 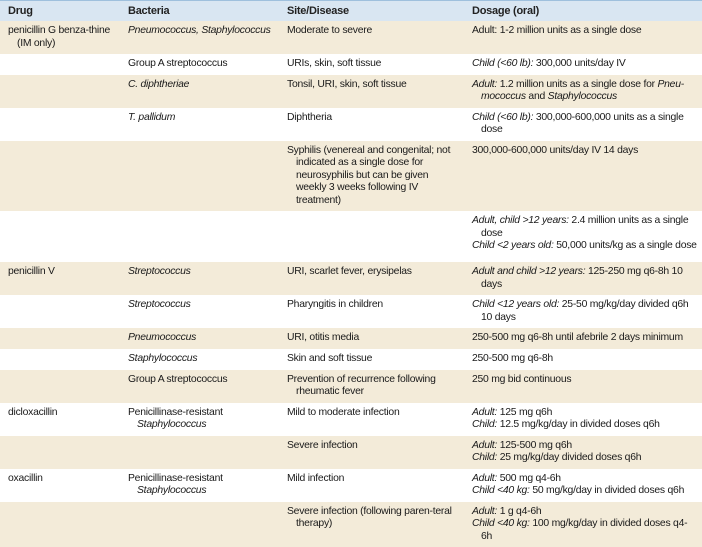 I want to click on site-cell: Diphtheria, so click(x=371, y=124).